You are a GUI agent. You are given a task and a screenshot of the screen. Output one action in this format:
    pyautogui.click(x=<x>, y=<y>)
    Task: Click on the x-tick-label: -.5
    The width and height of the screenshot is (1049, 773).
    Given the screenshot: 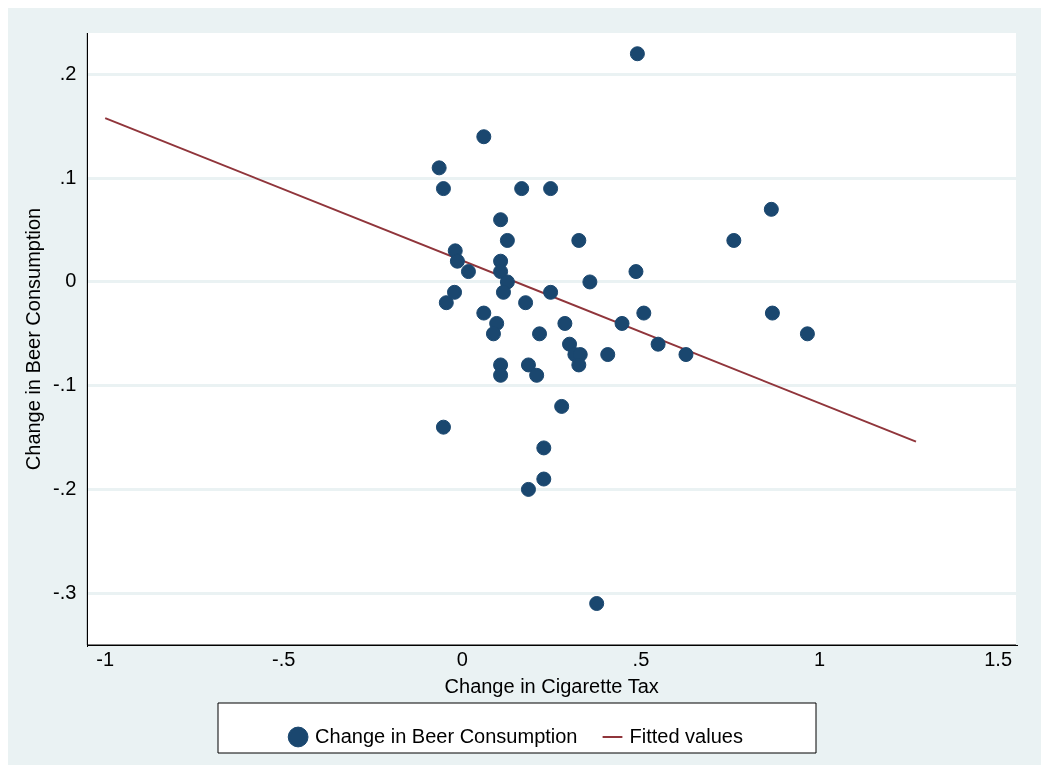 What is the action you would take?
    pyautogui.click(x=284, y=658)
    